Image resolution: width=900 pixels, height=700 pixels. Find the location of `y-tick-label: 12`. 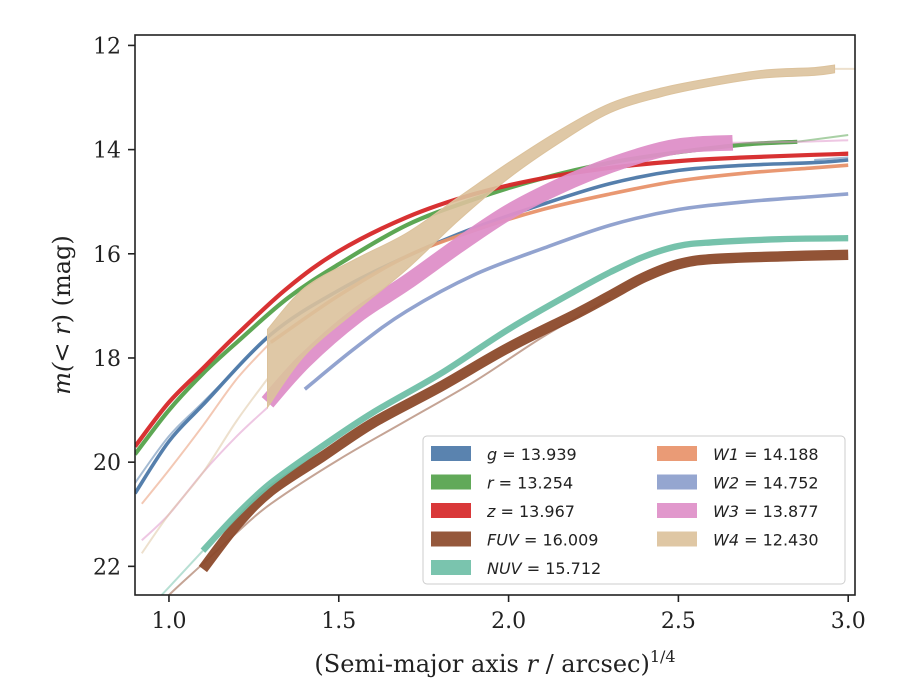

y-tick-label: 12 is located at coordinates (107, 46).